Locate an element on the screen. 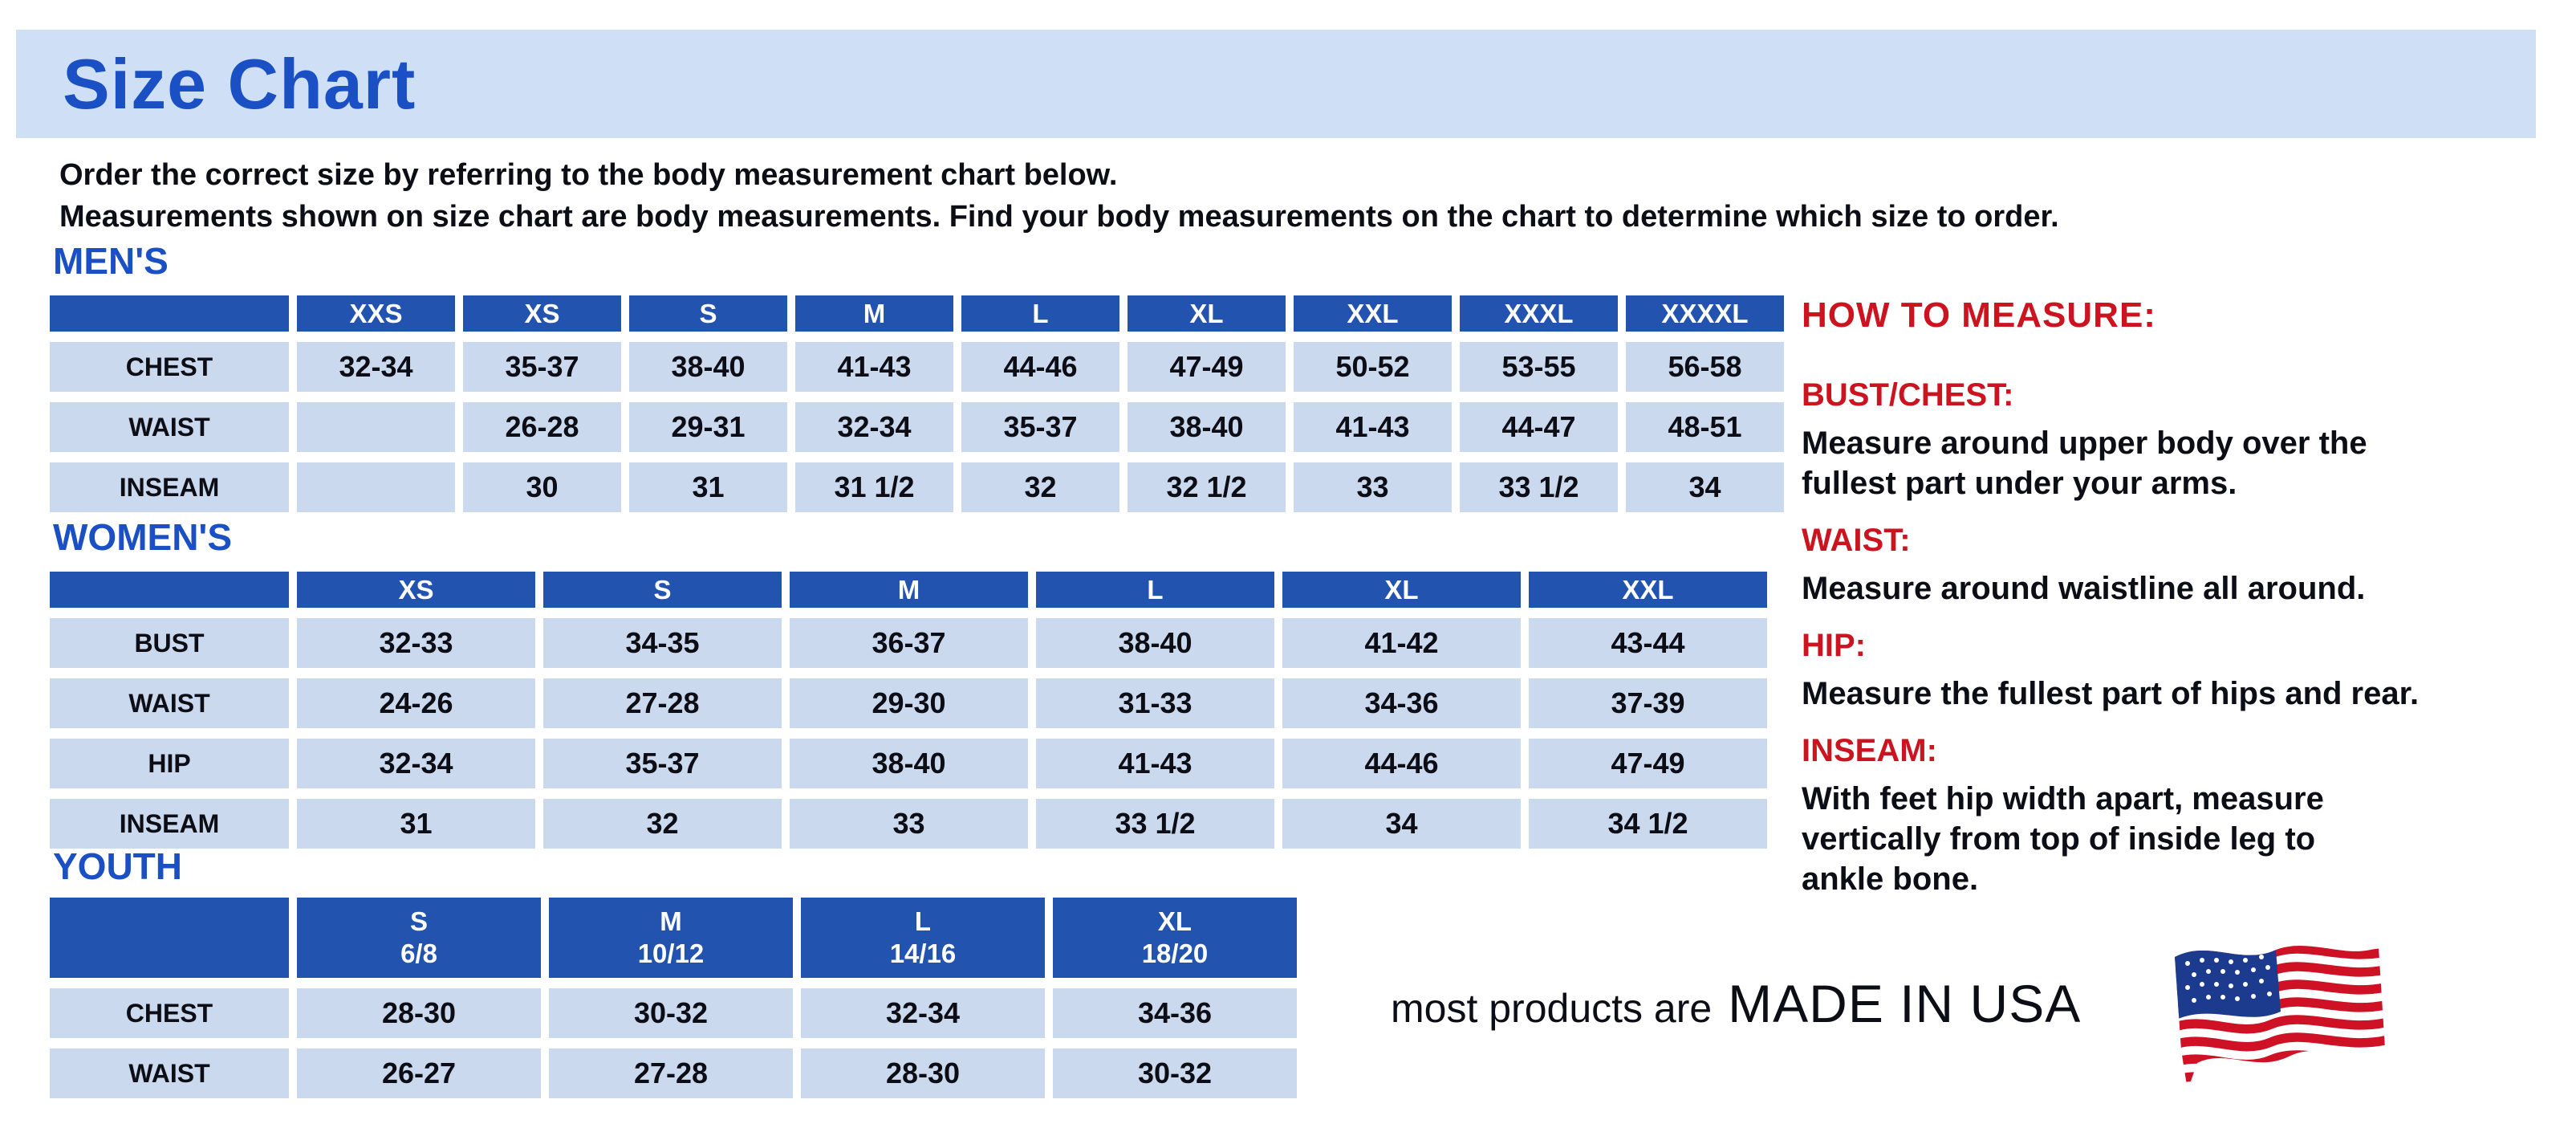 The height and width of the screenshot is (1132, 2576). made-in-usa-text: MADE IN USA is located at coordinates (1905, 1003).